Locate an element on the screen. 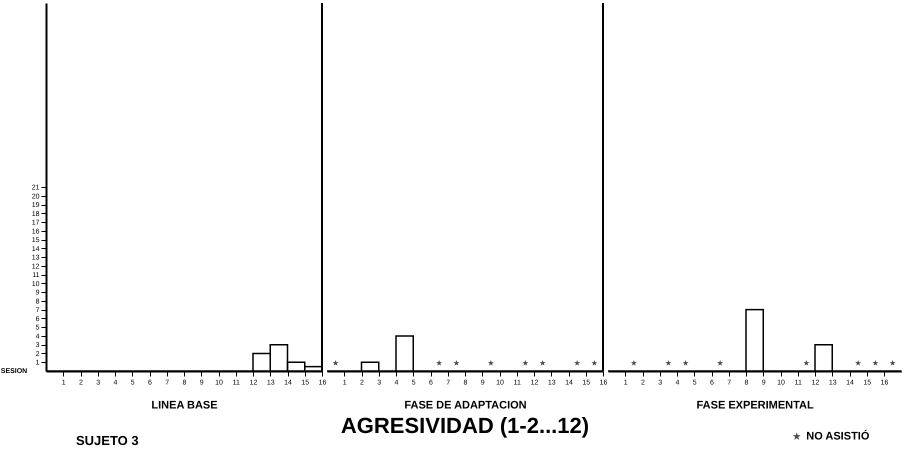 The image size is (924, 472). legend-label: NO ASISTIÓ is located at coordinates (838, 436).